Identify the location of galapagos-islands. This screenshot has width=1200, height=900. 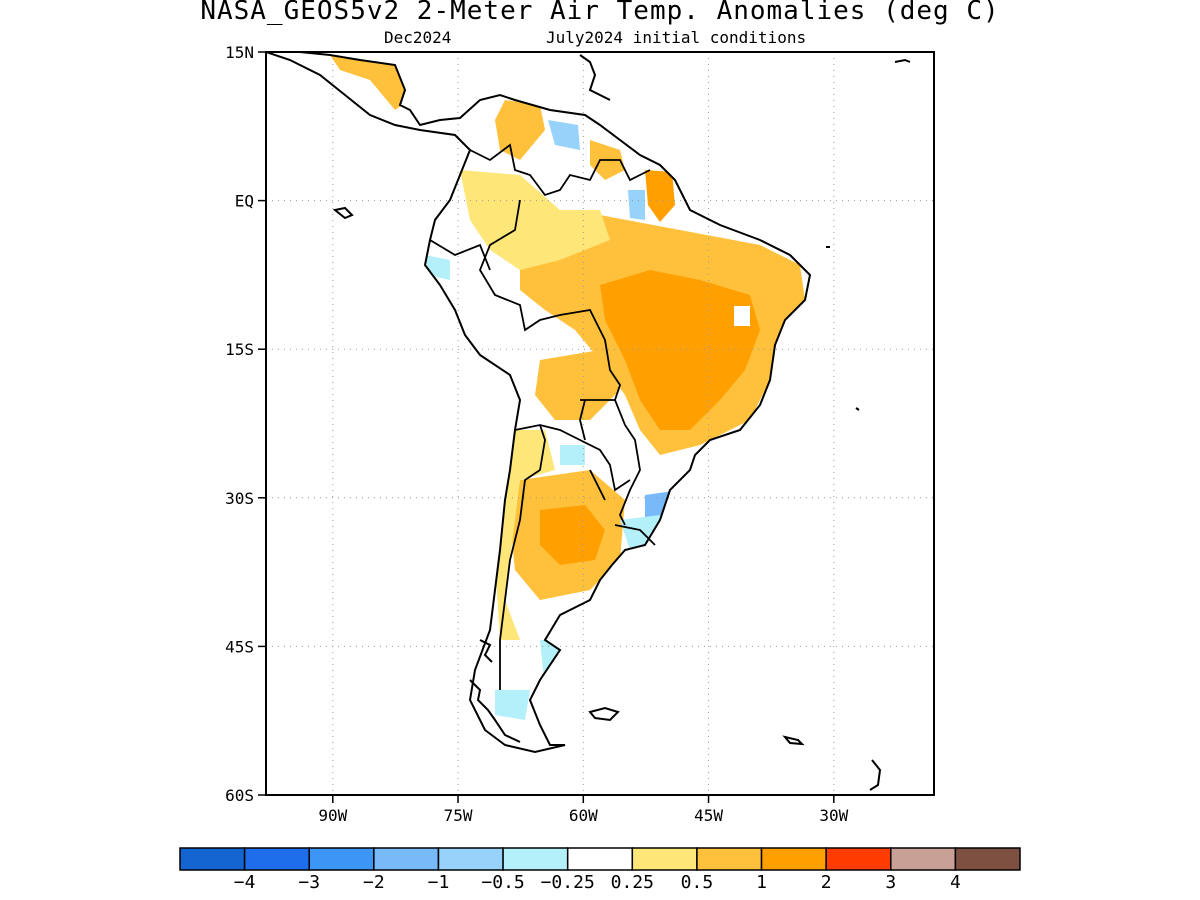
(343, 213).